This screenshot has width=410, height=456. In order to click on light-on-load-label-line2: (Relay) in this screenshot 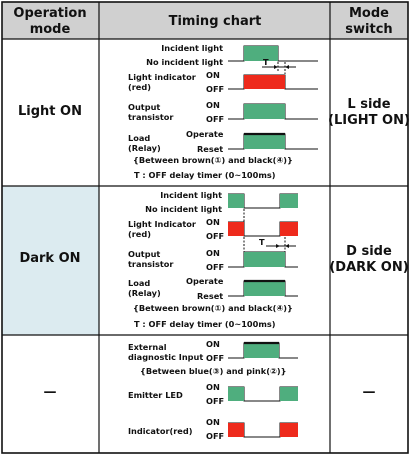, I will do `click(144, 148)`.